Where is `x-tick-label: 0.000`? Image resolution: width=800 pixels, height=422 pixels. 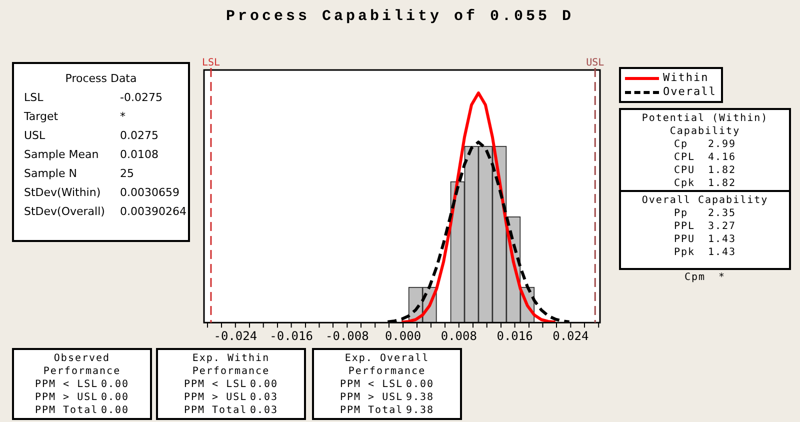
x-tick-label: 0.000 is located at coordinates (403, 335).